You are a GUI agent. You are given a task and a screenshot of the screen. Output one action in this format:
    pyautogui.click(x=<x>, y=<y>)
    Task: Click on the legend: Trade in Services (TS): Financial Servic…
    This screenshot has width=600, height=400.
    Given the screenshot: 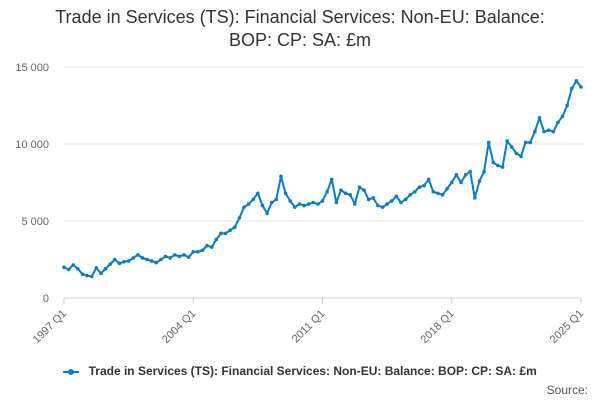 What is the action you would take?
    pyautogui.click(x=300, y=371)
    